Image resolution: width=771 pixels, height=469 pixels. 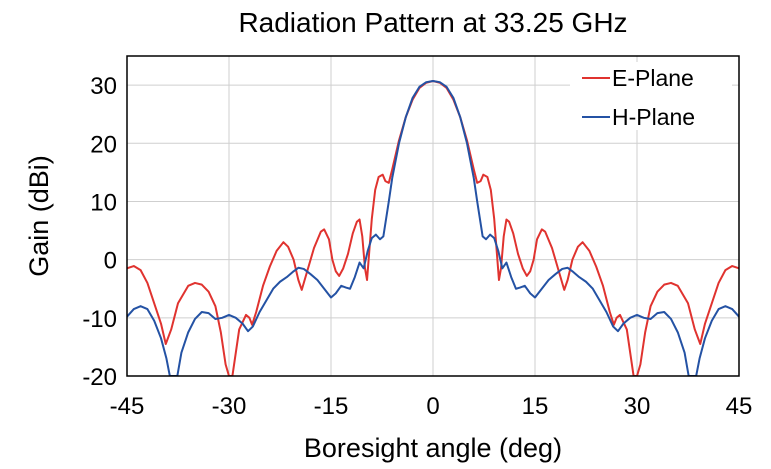 I want to click on x-axis-ticks: -45 -30 -15 0 15 30 45, so click(x=431, y=406).